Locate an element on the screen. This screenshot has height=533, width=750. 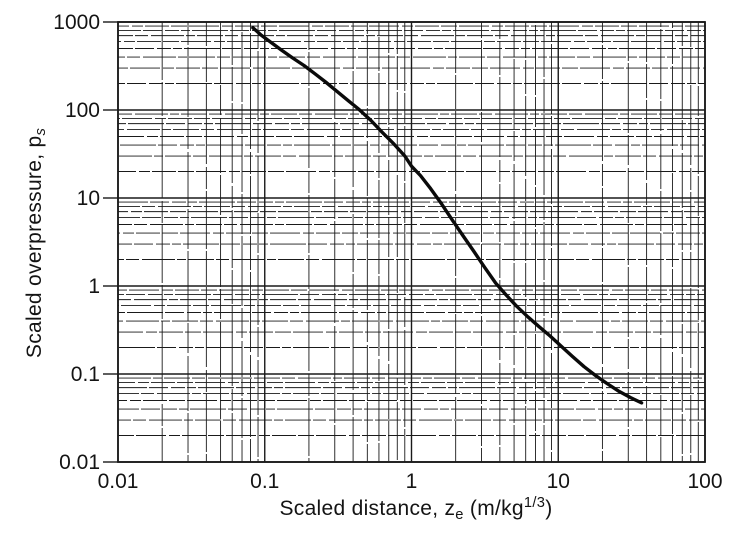
x-axis-title: Scaled distance, ze (m/kg1/3) is located at coordinates (415, 509).